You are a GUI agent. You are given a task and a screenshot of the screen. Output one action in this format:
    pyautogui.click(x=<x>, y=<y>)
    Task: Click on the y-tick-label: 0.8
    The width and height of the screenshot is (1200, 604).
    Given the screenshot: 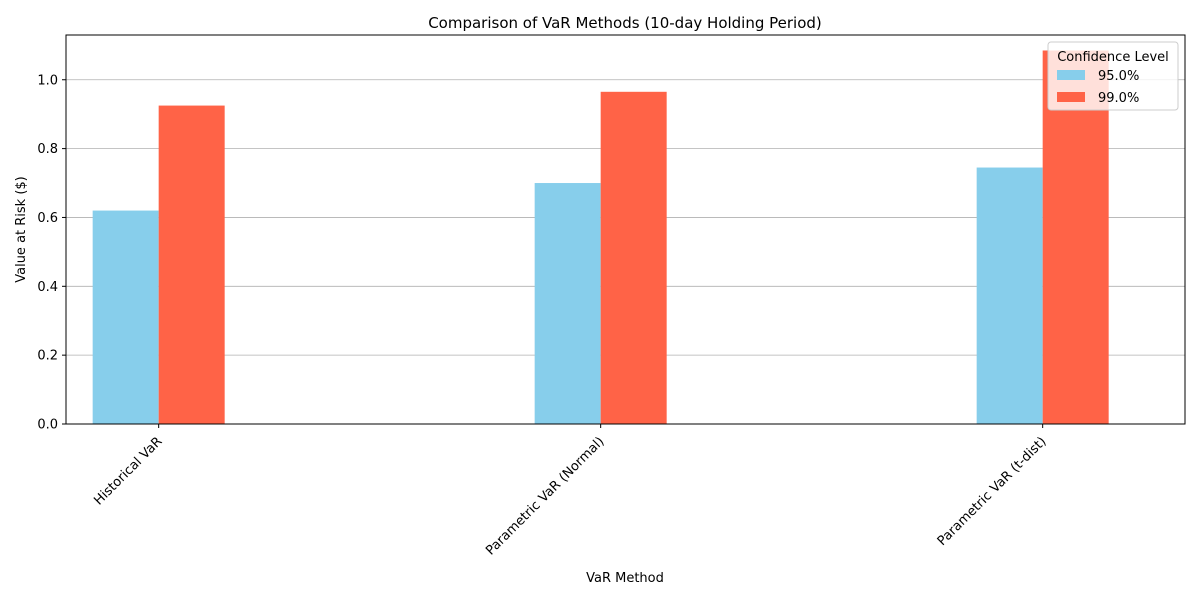 What is the action you would take?
    pyautogui.click(x=47, y=149)
    